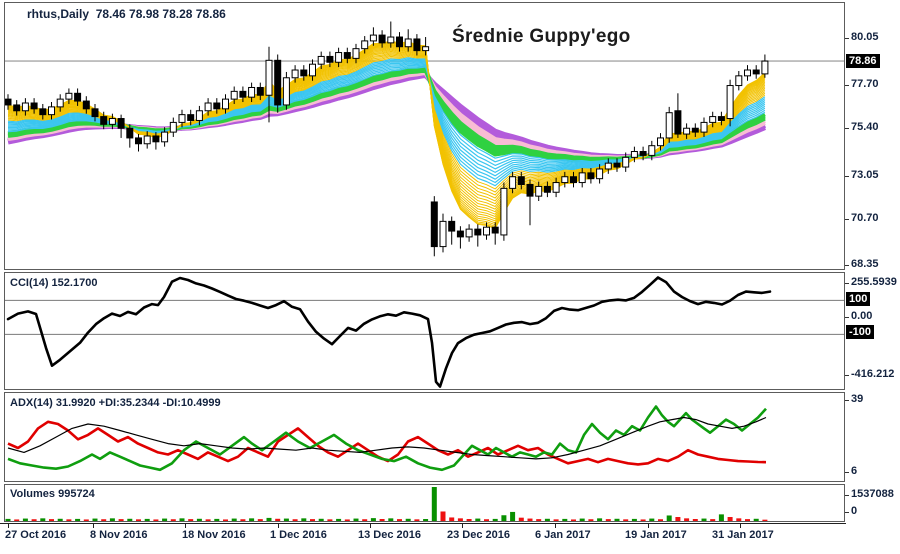 The width and height of the screenshot is (900, 554). I want to click on time-axis-date-label: 31 Jan 2017, so click(743, 535).